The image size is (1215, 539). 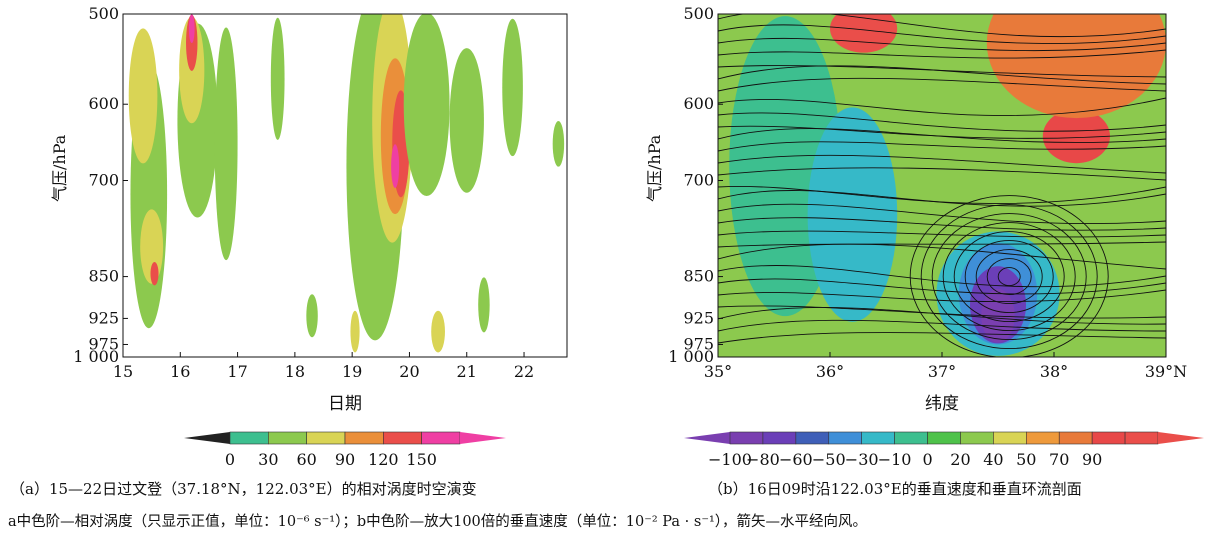 I want to click on x-tick-label-6: 21, so click(x=467, y=371).